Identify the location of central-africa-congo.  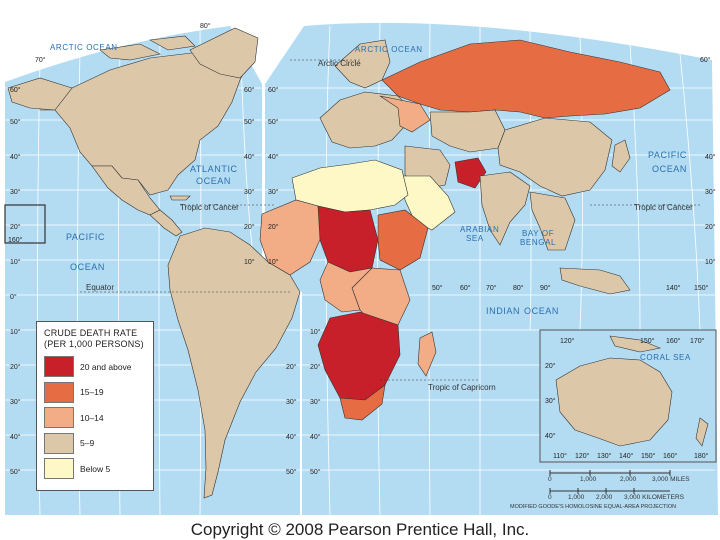
(346, 287).